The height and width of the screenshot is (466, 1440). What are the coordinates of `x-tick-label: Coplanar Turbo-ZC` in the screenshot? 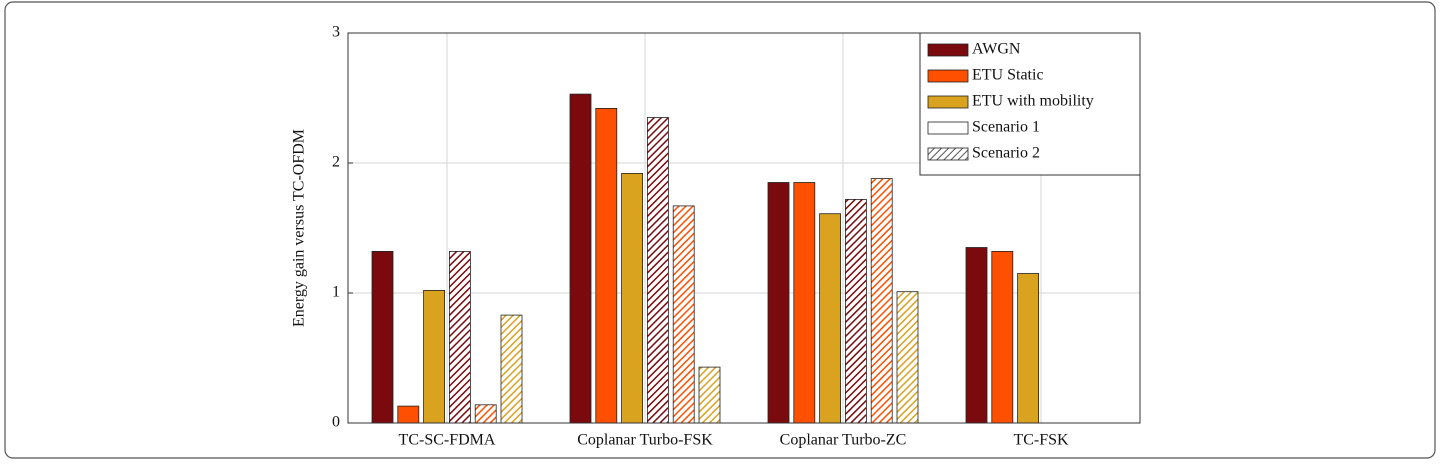 It's located at (843, 440).